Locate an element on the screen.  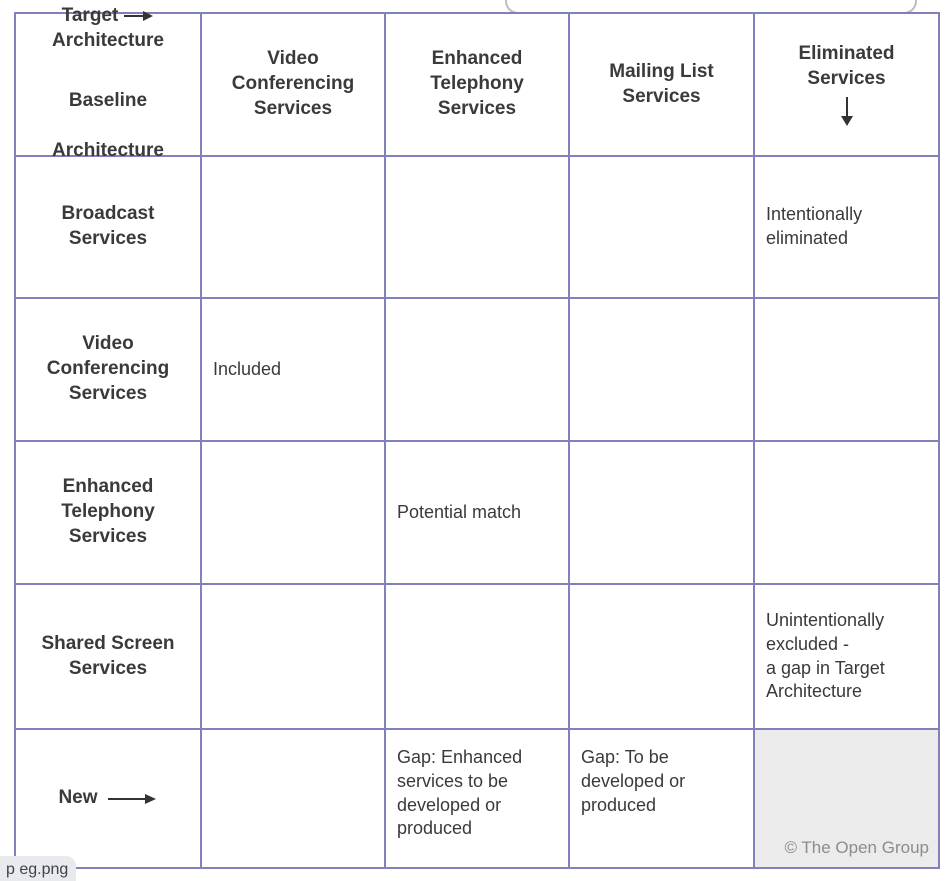
column-header-eliminated-services: Eliminated Services is located at coordinates (846, 84).